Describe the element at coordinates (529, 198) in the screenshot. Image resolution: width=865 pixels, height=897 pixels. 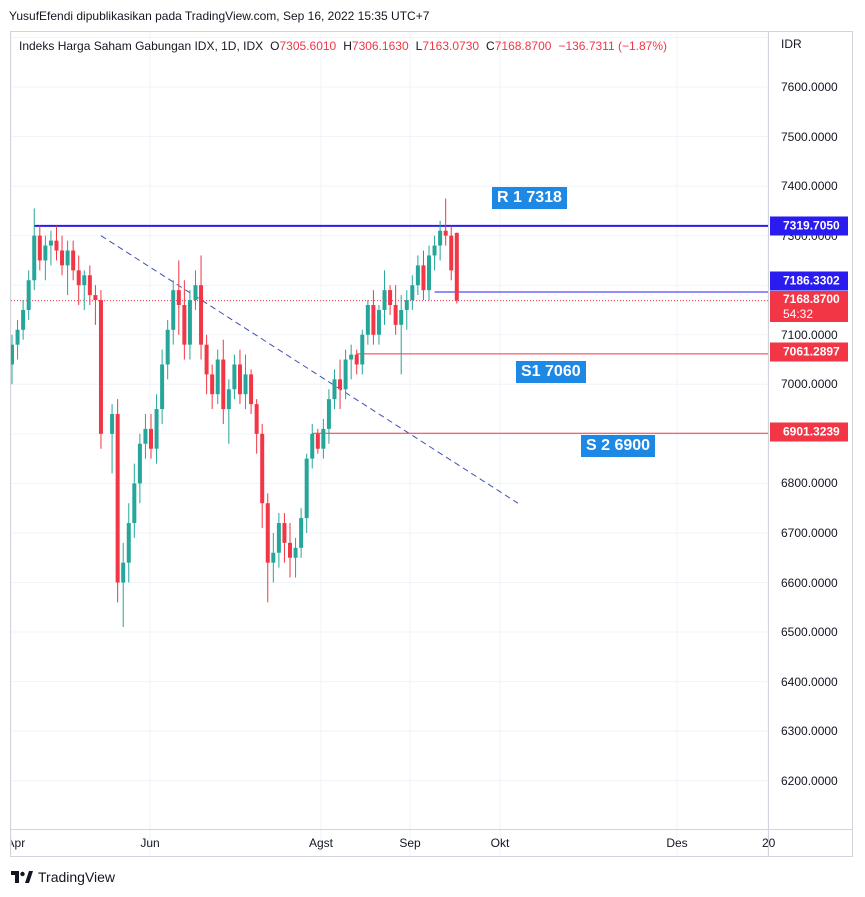
I see `note-r1: R 1 7318` at that location.